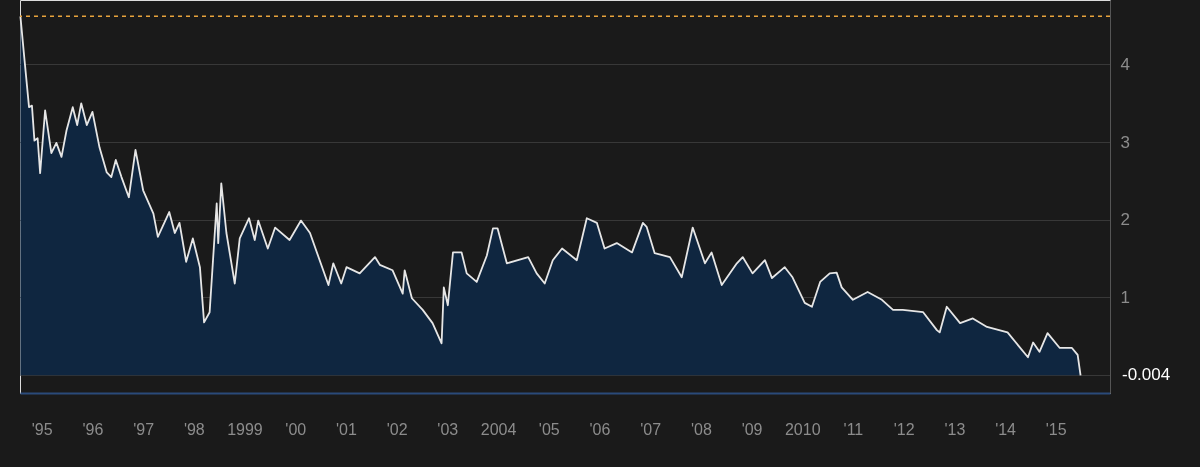 This screenshot has width=1200, height=467. Describe the element at coordinates (448, 429) in the screenshot. I see `x-tick-label: '03` at that location.